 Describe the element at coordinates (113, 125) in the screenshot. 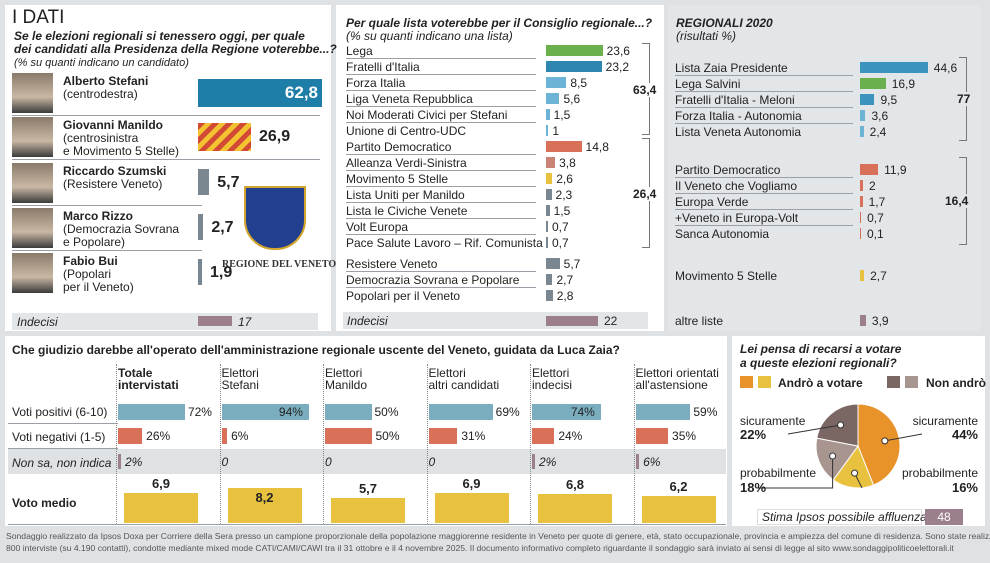

I see `candidate-name: Giovanni Manildo` at that location.